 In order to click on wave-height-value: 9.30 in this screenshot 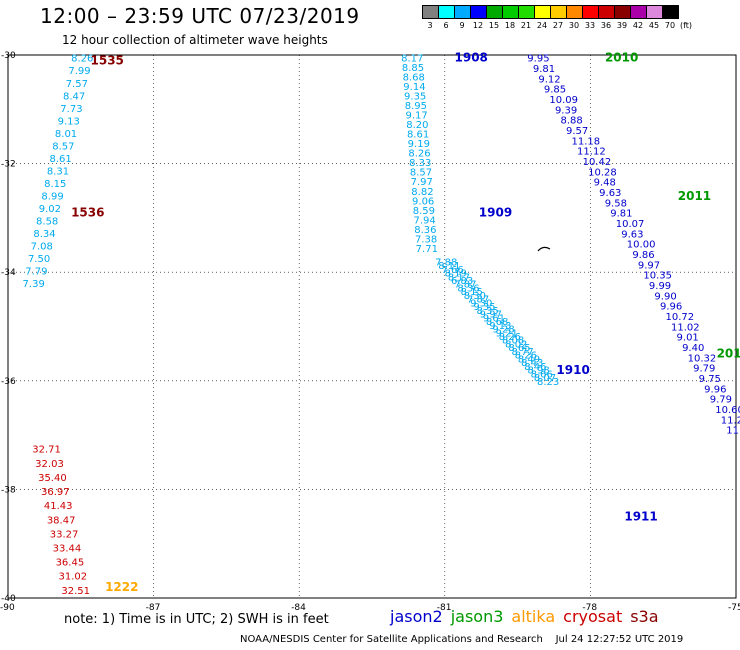, I will do `click(481, 303)`.